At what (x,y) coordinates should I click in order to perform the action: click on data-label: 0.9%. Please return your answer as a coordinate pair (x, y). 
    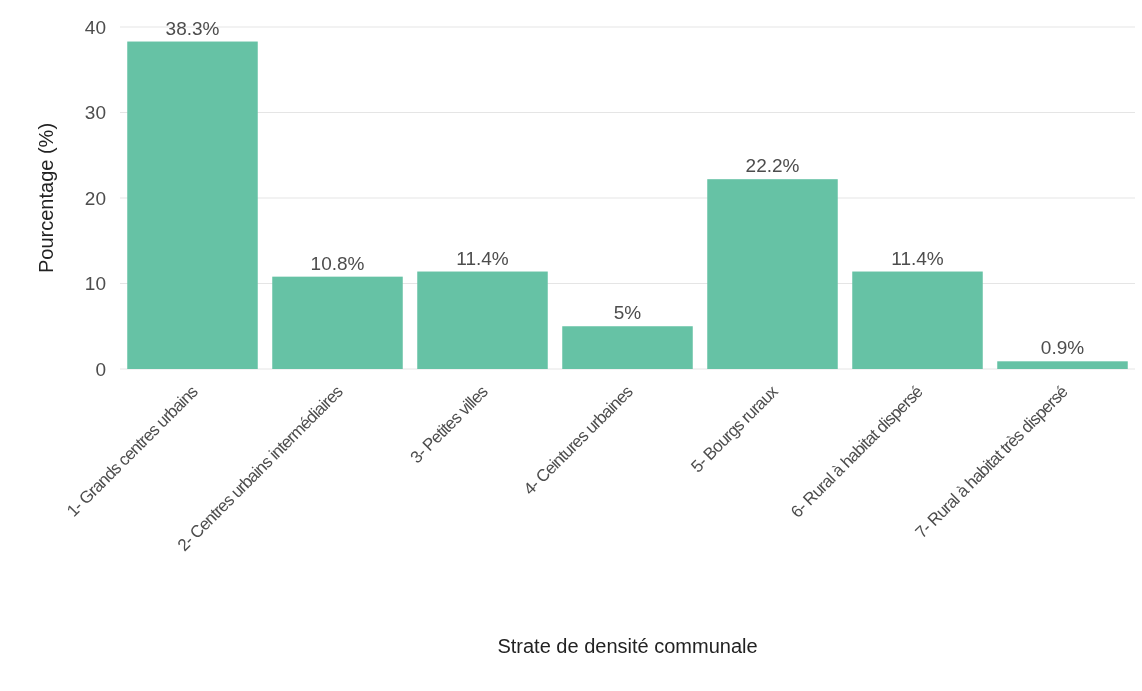
    Looking at the image, I should click on (1062, 348).